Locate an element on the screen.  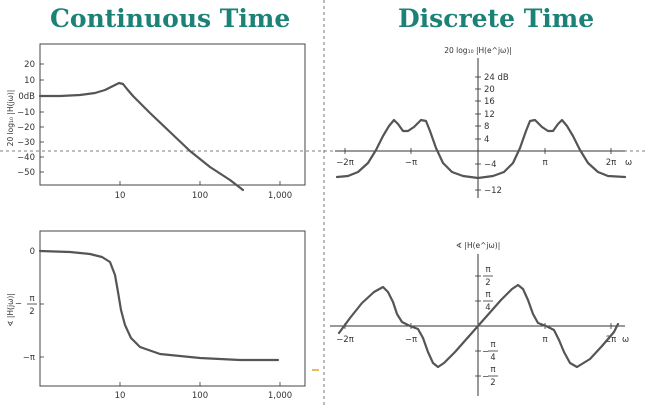
dt-phase-xtick-2pi: 2π is located at coordinates (611, 340).